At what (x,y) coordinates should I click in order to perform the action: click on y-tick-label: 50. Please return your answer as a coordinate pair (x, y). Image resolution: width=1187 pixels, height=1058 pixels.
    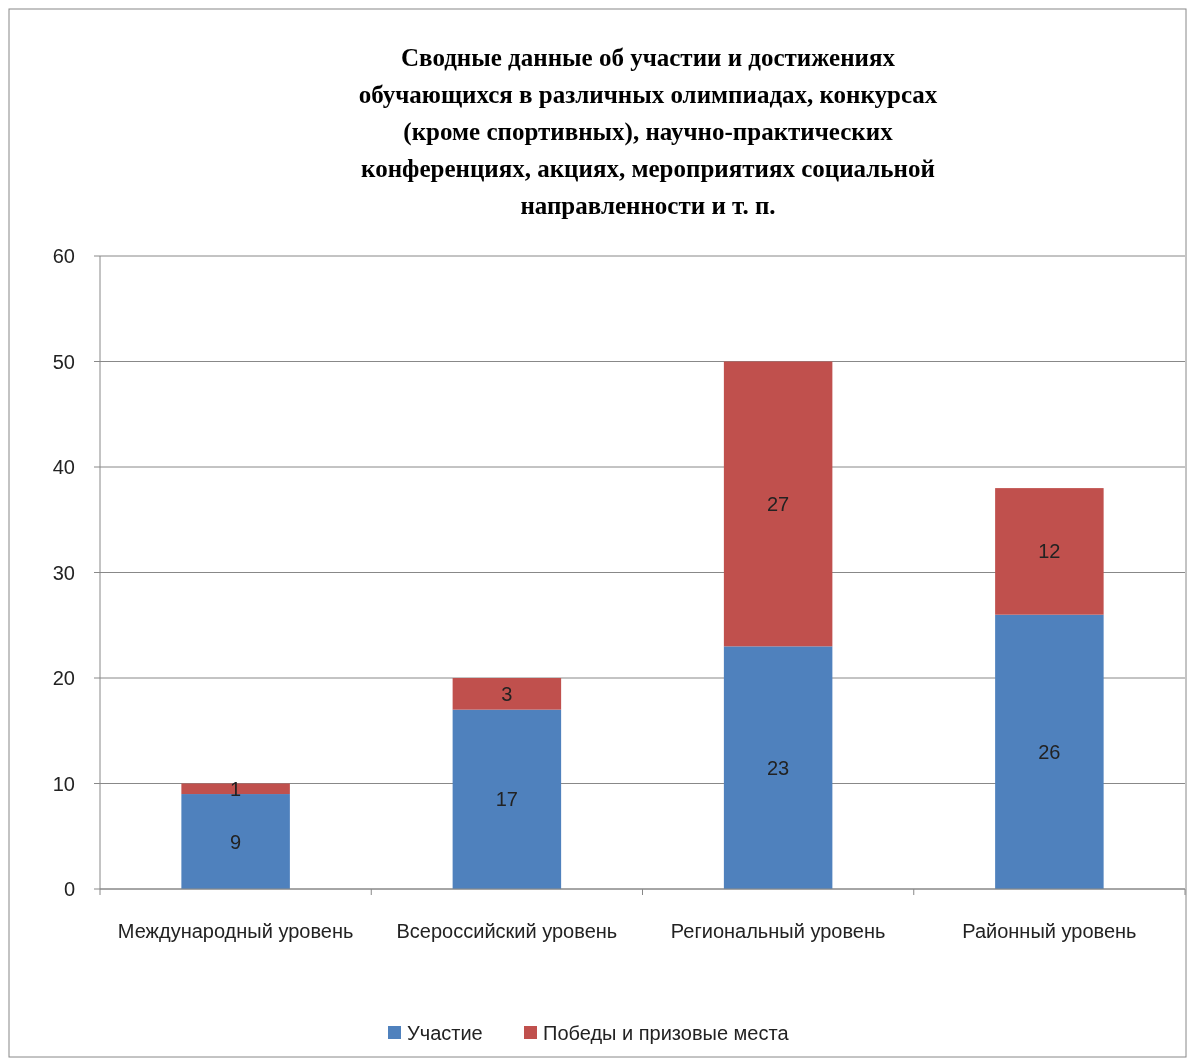
    Looking at the image, I should click on (63, 361).